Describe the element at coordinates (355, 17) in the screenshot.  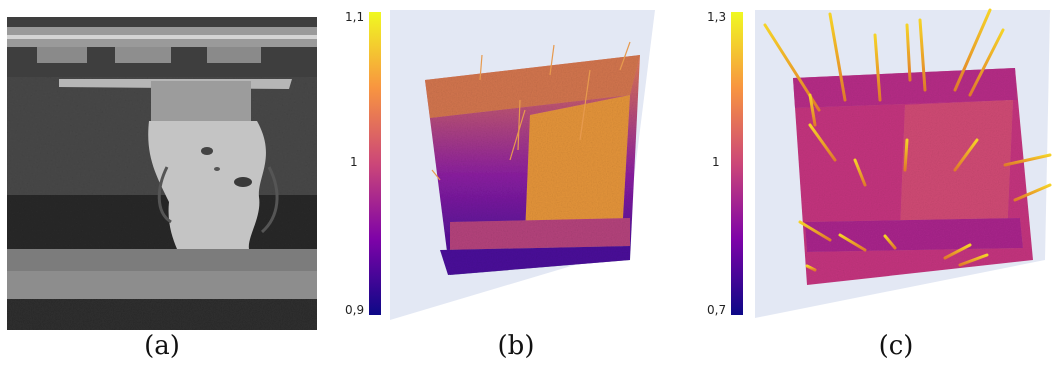
I see `colorbar-max-label: 1,1` at that location.